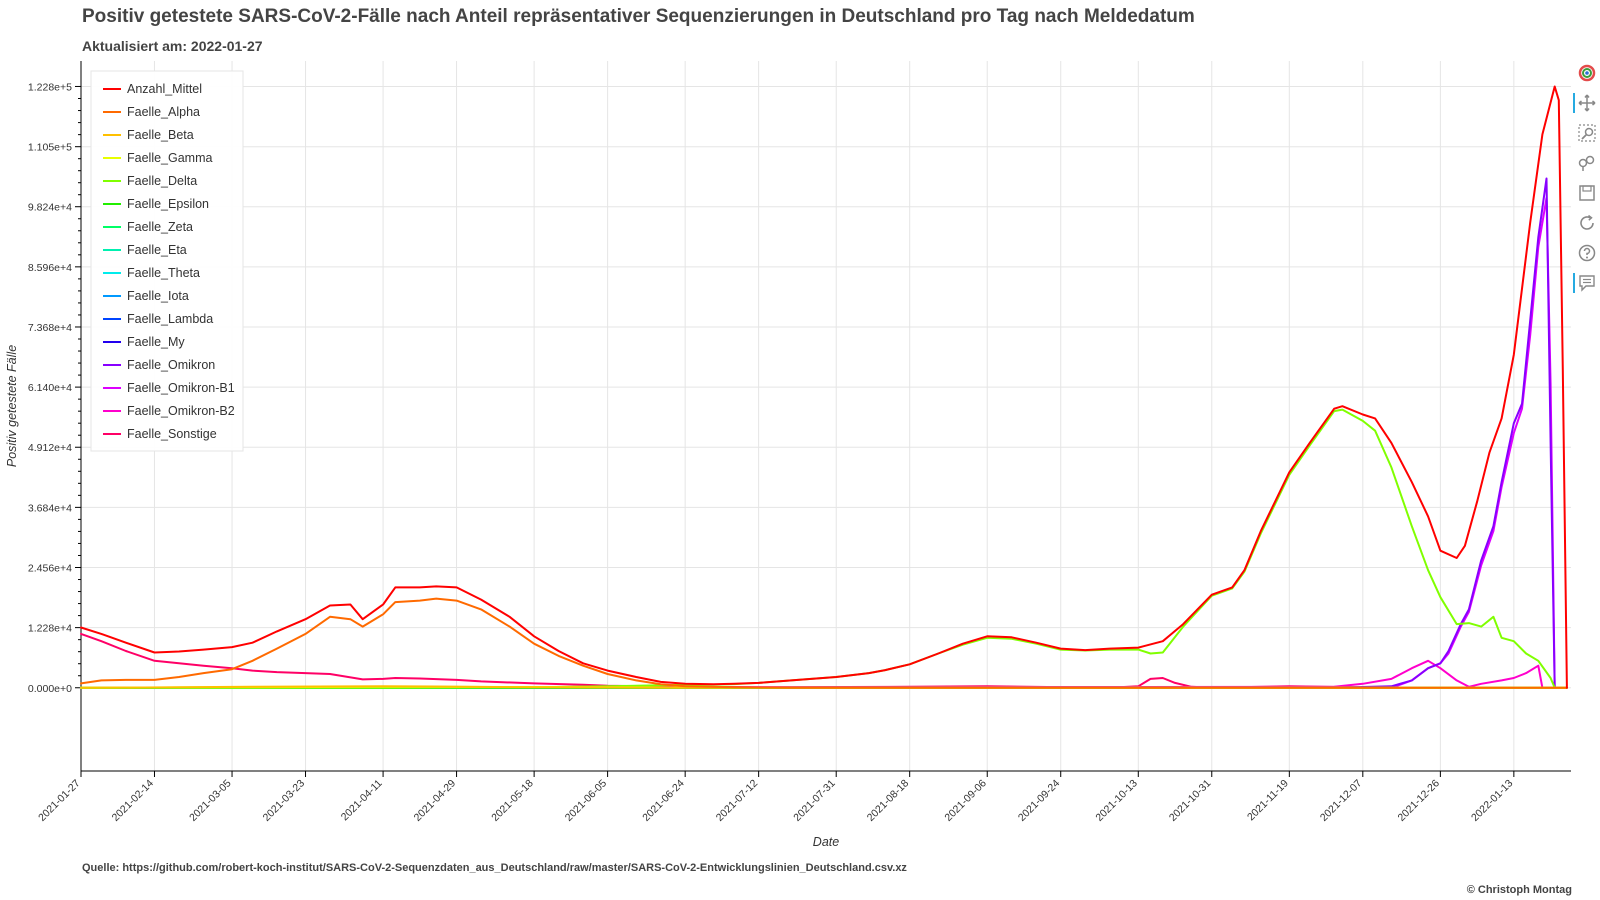  What do you see at coordinates (50, 87) in the screenshot?
I see `y-tick-label: 1.228e+5` at bounding box center [50, 87].